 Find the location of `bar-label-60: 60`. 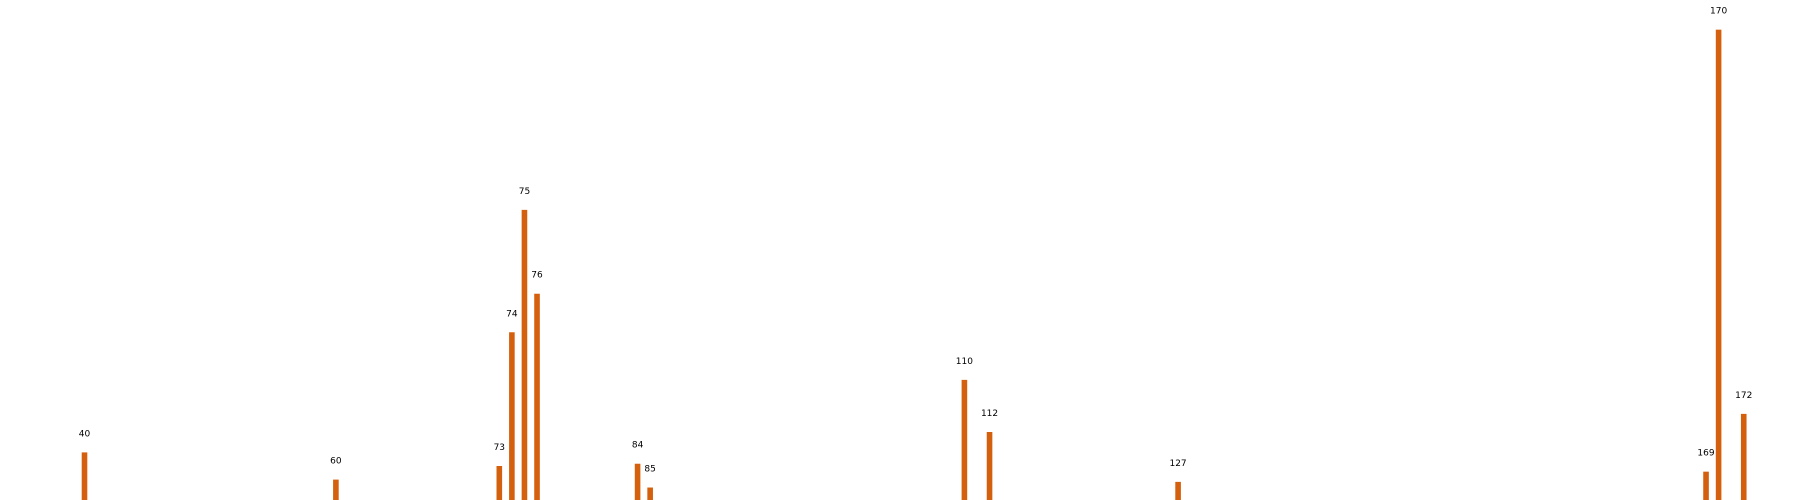

bar-label-60: 60 is located at coordinates (336, 462).